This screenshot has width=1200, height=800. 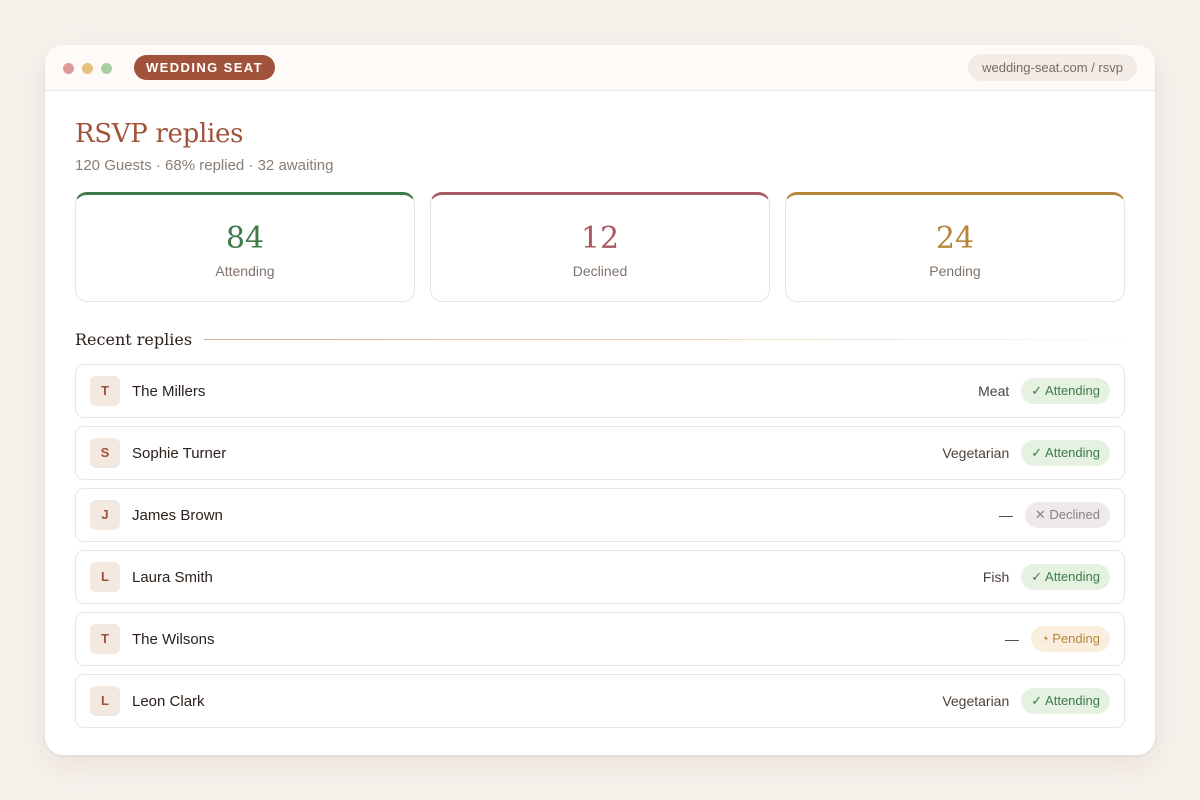 I want to click on list-item: T The Millers Meat ✓ Attending, so click(x=600, y=391).